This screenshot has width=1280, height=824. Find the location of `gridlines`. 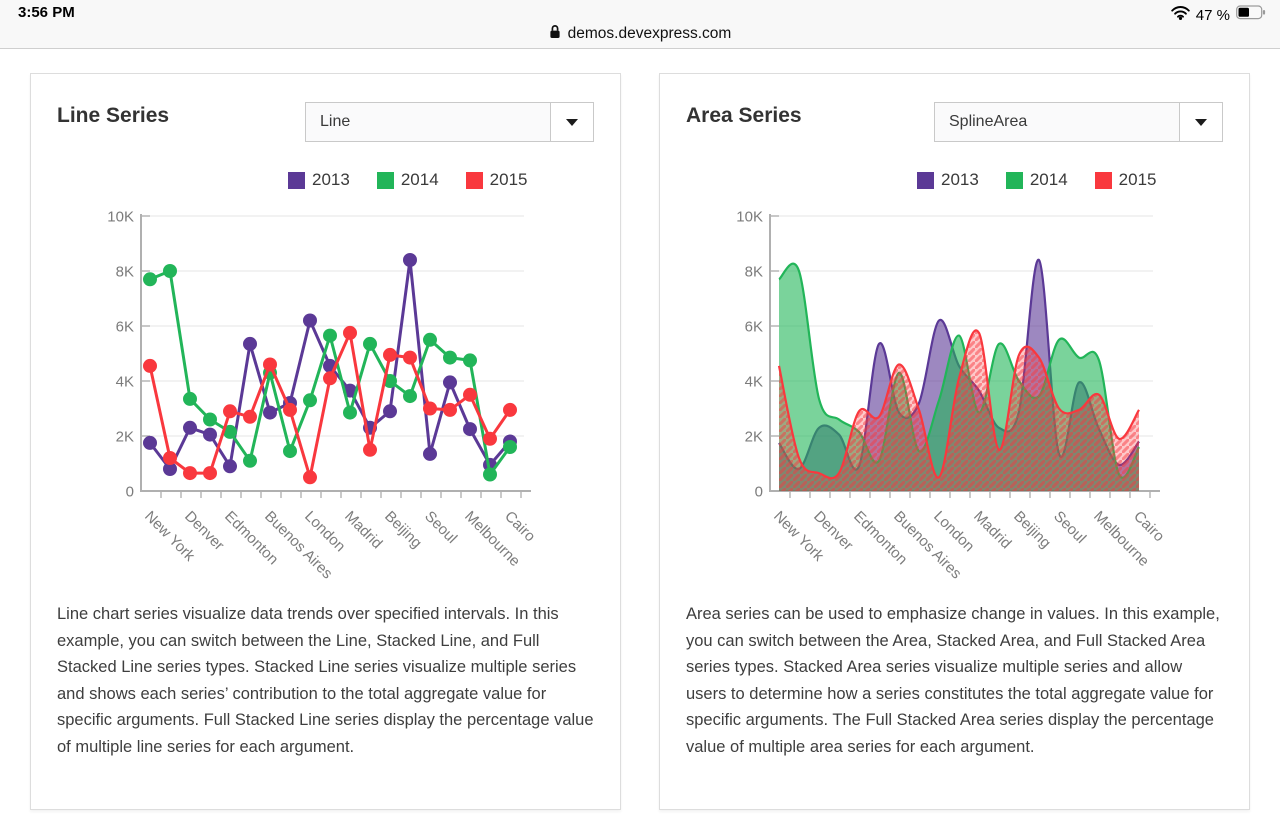

gridlines is located at coordinates (332, 326).